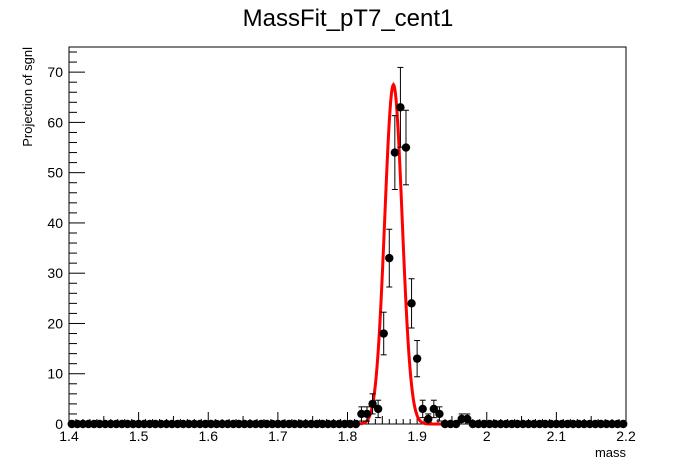  What do you see at coordinates (348, 436) in the screenshot?
I see `x-tick-label: 1.8` at bounding box center [348, 436].